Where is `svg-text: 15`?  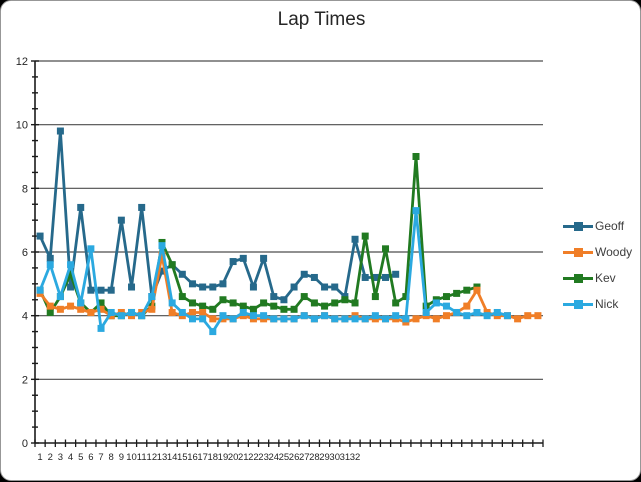 svg-text: 15 is located at coordinates (182, 457).